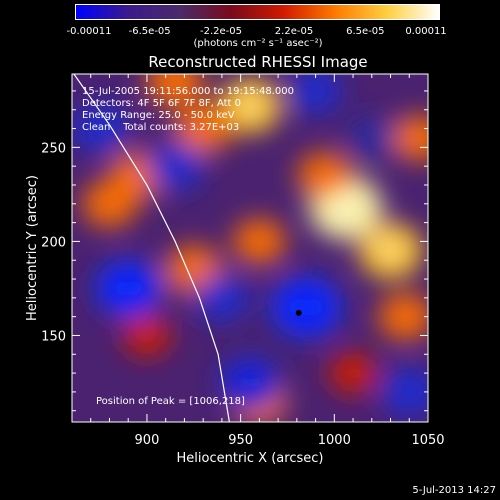  I want to click on annotation-line: 15-Jul-2005 19:11:56.000 to 19:15:48.000, so click(188, 91).